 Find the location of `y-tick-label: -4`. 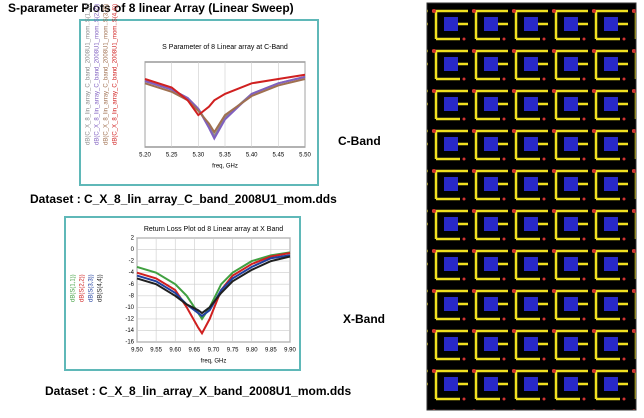

y-tick-label: -4 is located at coordinates (132, 273).